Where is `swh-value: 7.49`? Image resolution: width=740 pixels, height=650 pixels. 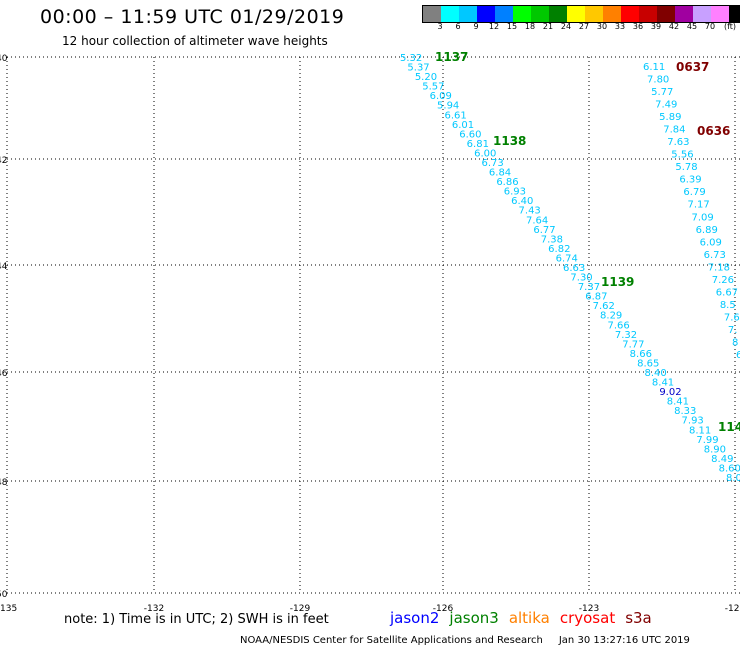 swh-value: 7.49 is located at coordinates (666, 105).